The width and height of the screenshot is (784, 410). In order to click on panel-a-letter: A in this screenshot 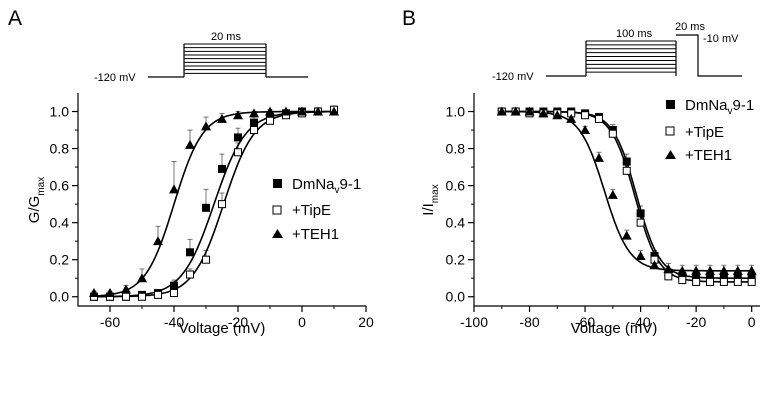, I will do `click(15, 18)`.